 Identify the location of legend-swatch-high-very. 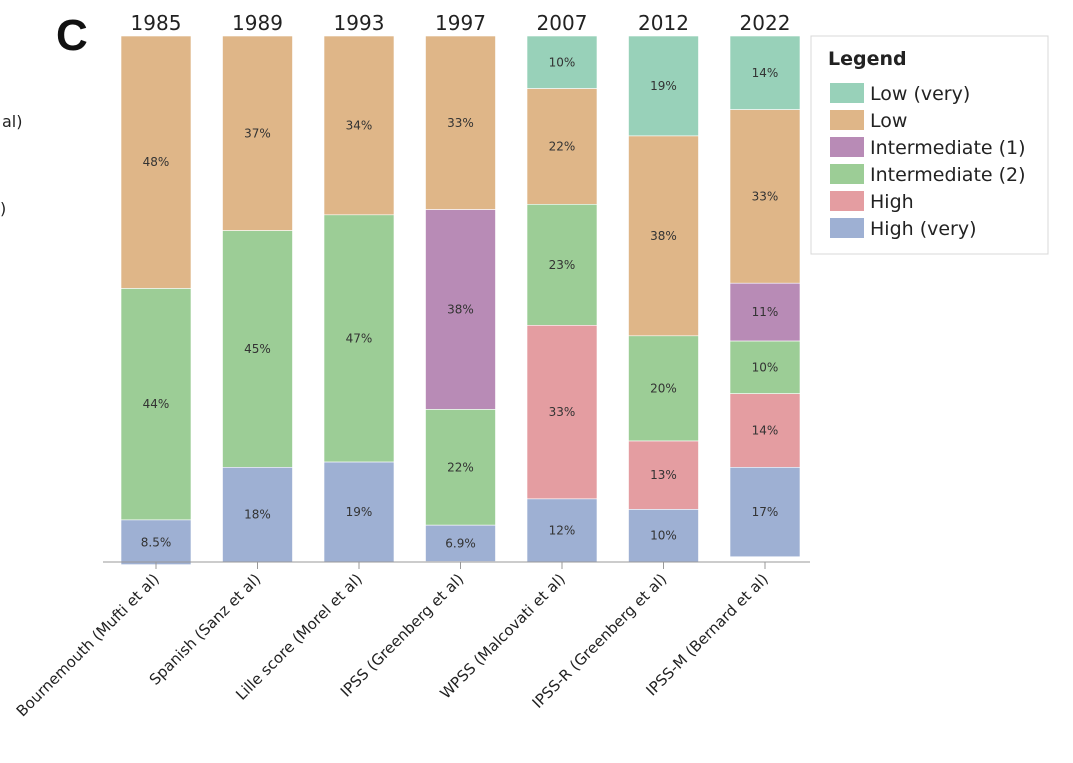
(847, 228).